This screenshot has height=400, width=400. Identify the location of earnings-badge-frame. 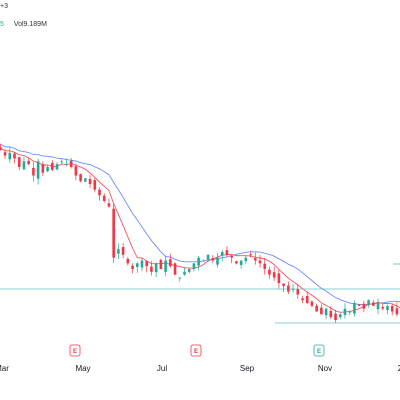
(319, 350).